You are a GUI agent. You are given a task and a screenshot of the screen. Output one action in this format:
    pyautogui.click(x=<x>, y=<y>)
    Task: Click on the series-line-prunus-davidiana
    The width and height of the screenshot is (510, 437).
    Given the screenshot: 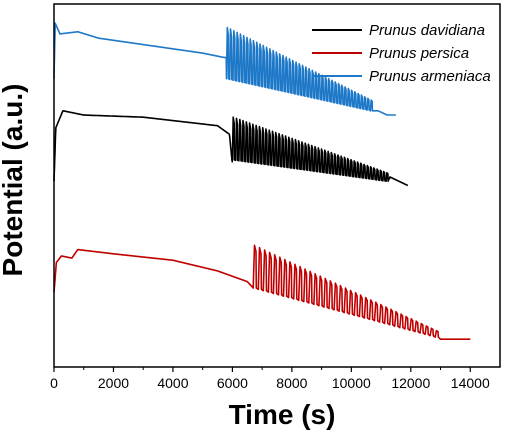 What is the action you would take?
    pyautogui.click(x=231, y=148)
    